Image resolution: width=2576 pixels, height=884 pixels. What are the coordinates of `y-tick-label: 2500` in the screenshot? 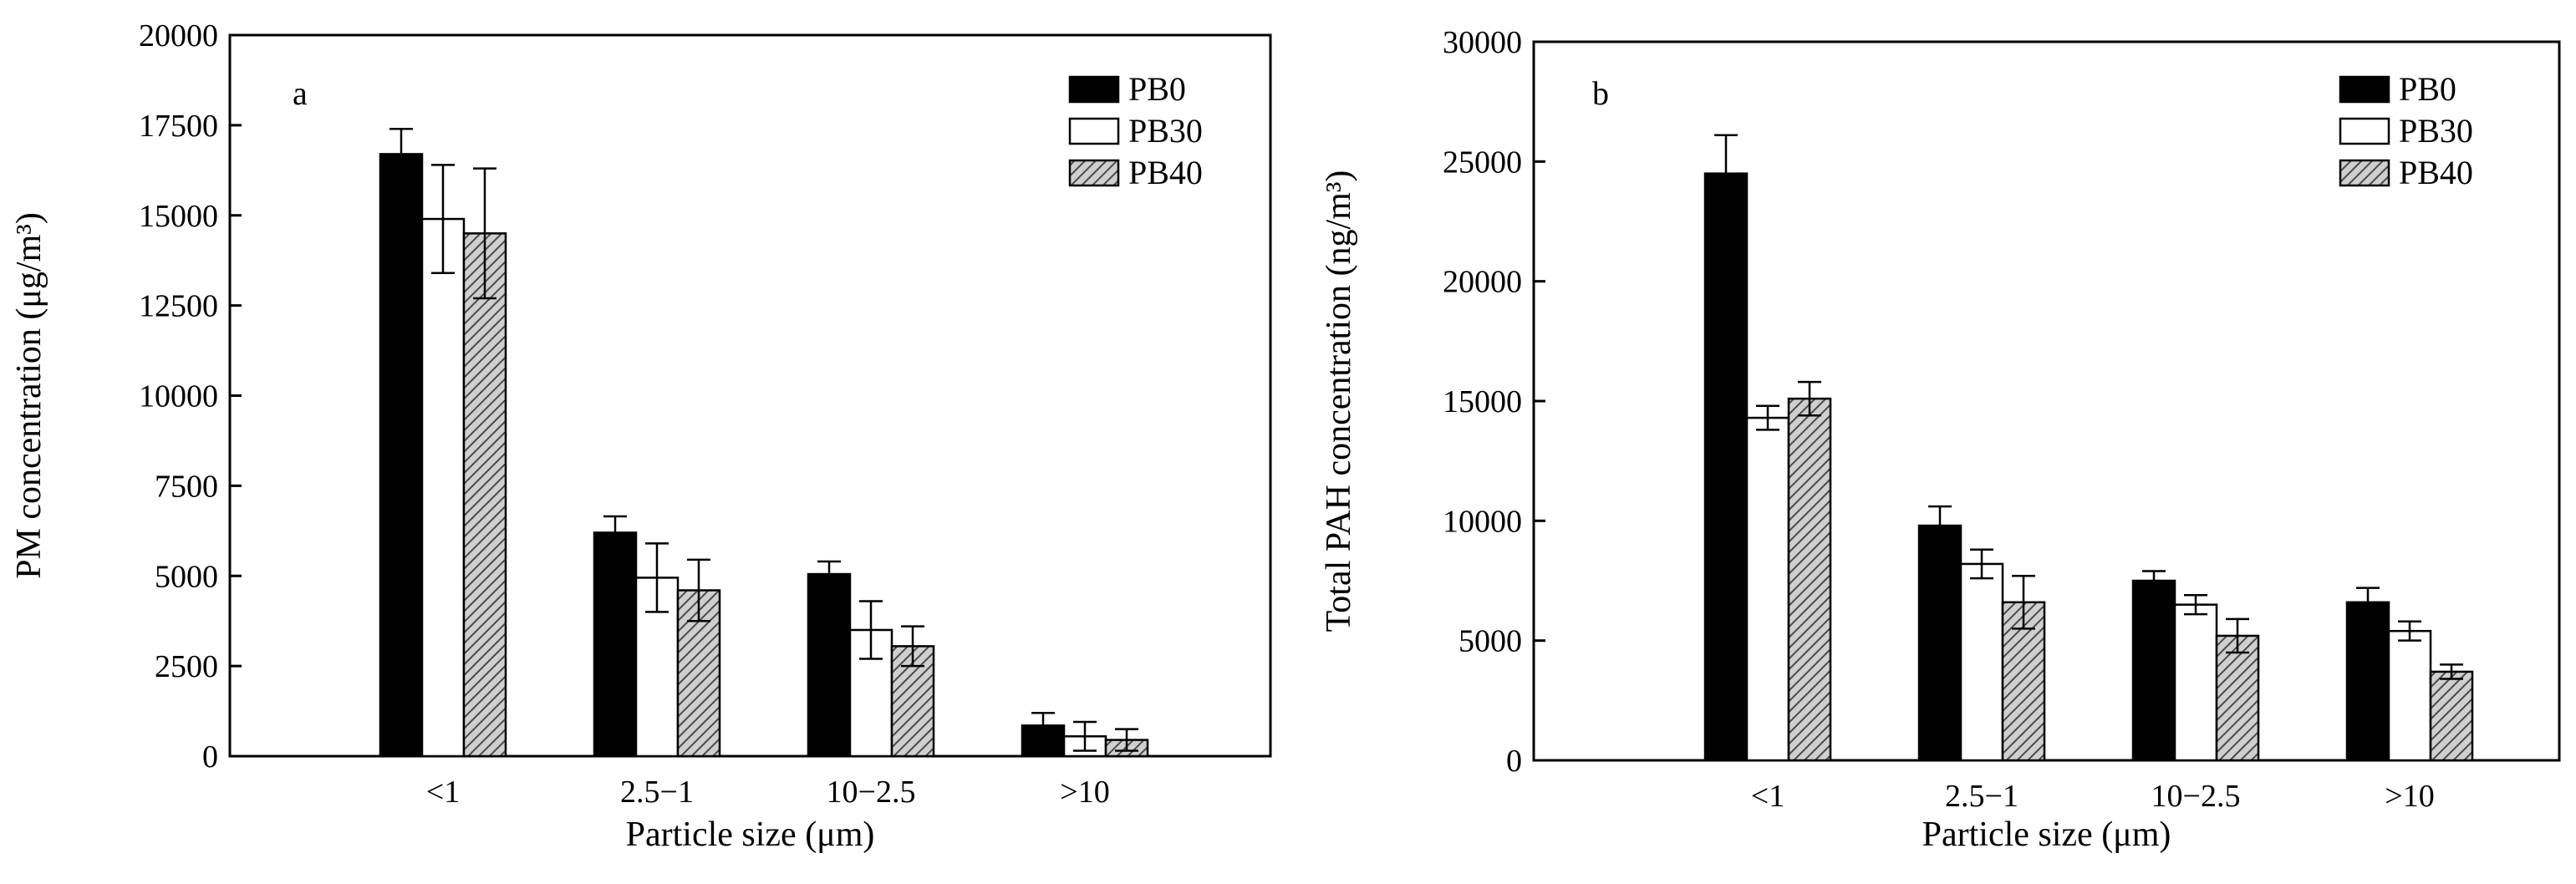 It's located at (186, 666).